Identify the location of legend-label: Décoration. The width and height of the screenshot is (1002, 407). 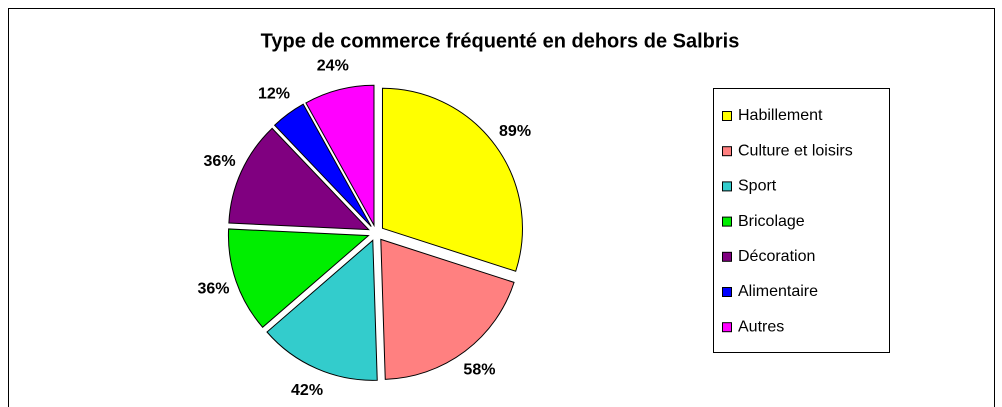
(776, 256).